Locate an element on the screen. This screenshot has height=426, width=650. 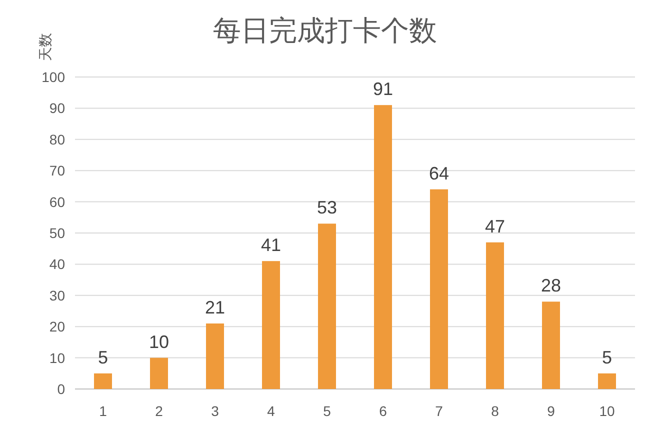
y-tick-label: 60 is located at coordinates (57, 202).